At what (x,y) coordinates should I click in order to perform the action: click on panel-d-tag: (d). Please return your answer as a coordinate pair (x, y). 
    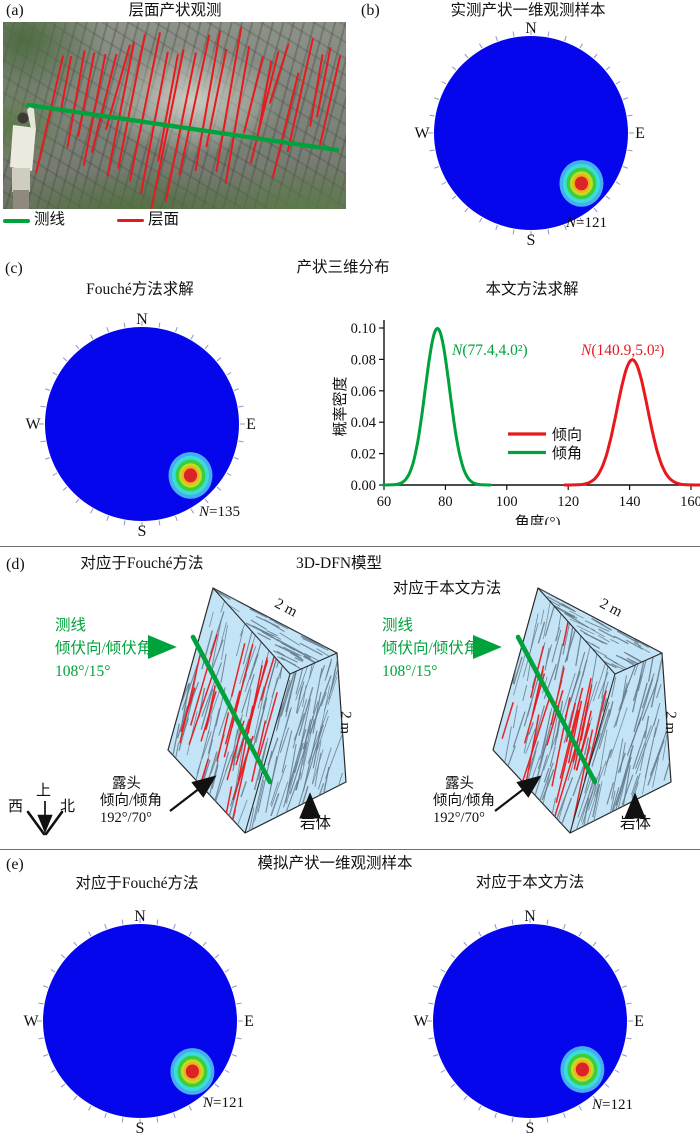
    Looking at the image, I should click on (15, 564).